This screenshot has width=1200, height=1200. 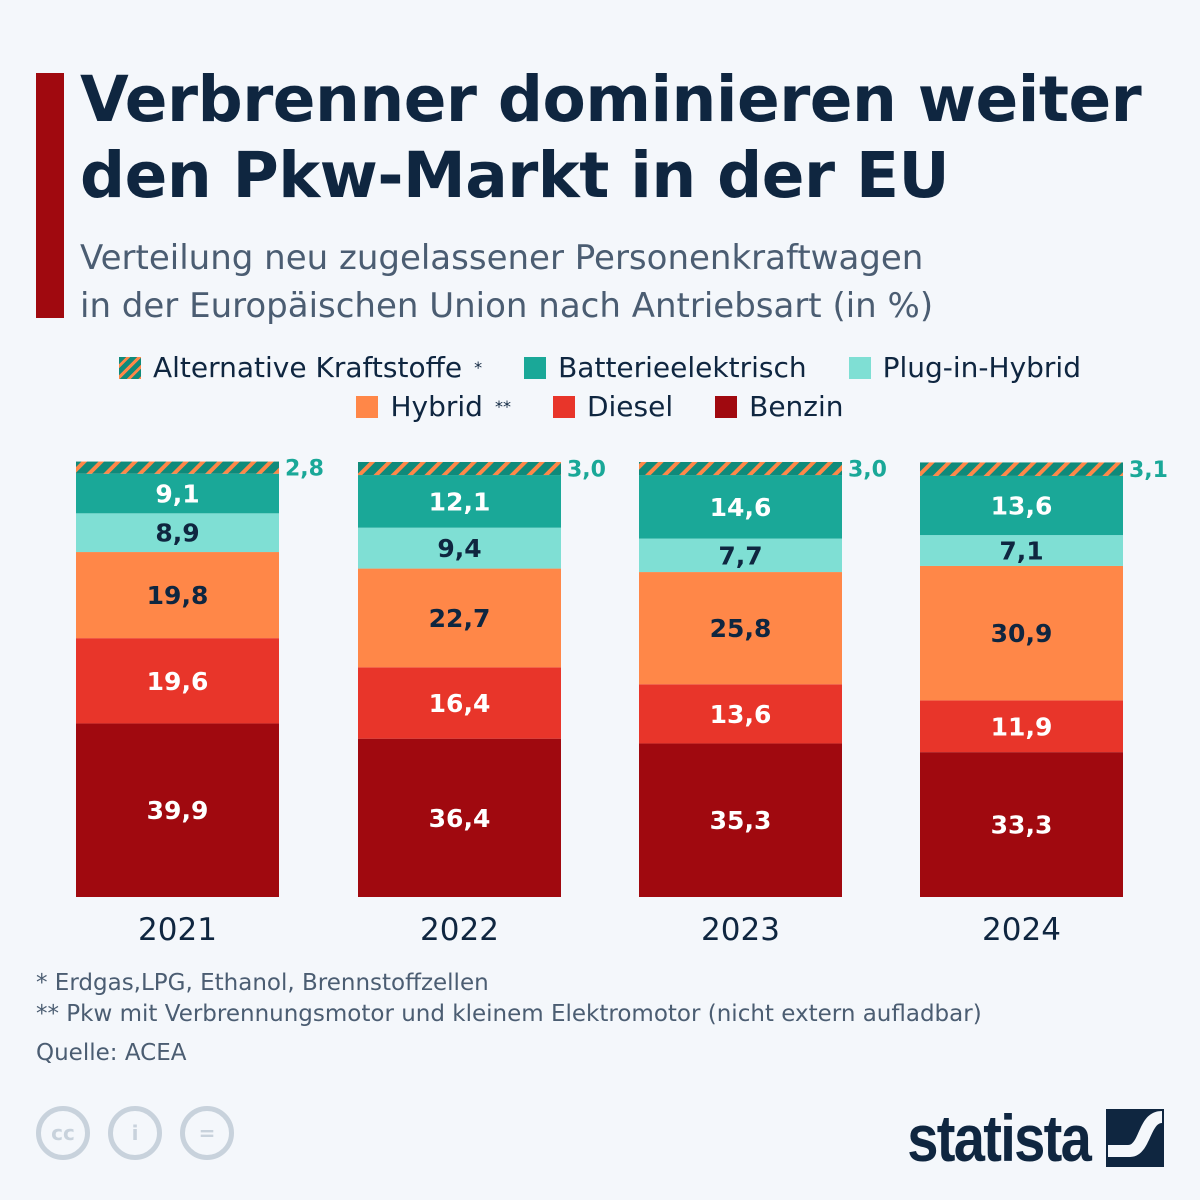 I want to click on bar-segment-diesel-2021, so click(x=177, y=681).